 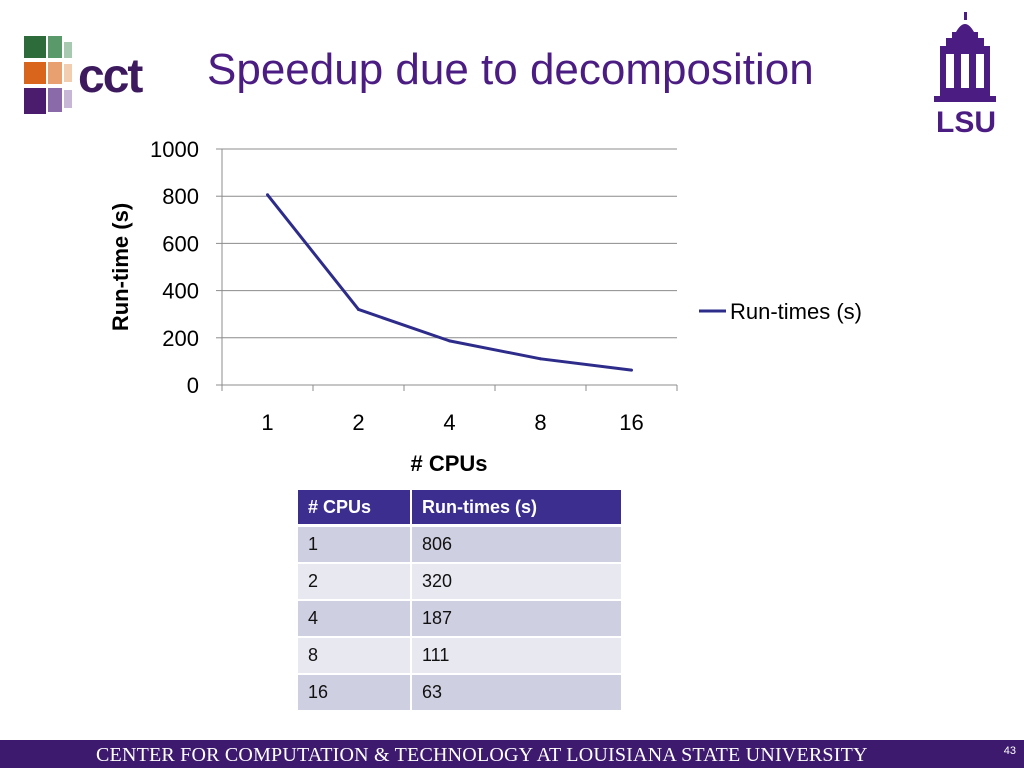 What do you see at coordinates (449, 422) in the screenshot?
I see `x-tick-label: 4` at bounding box center [449, 422].